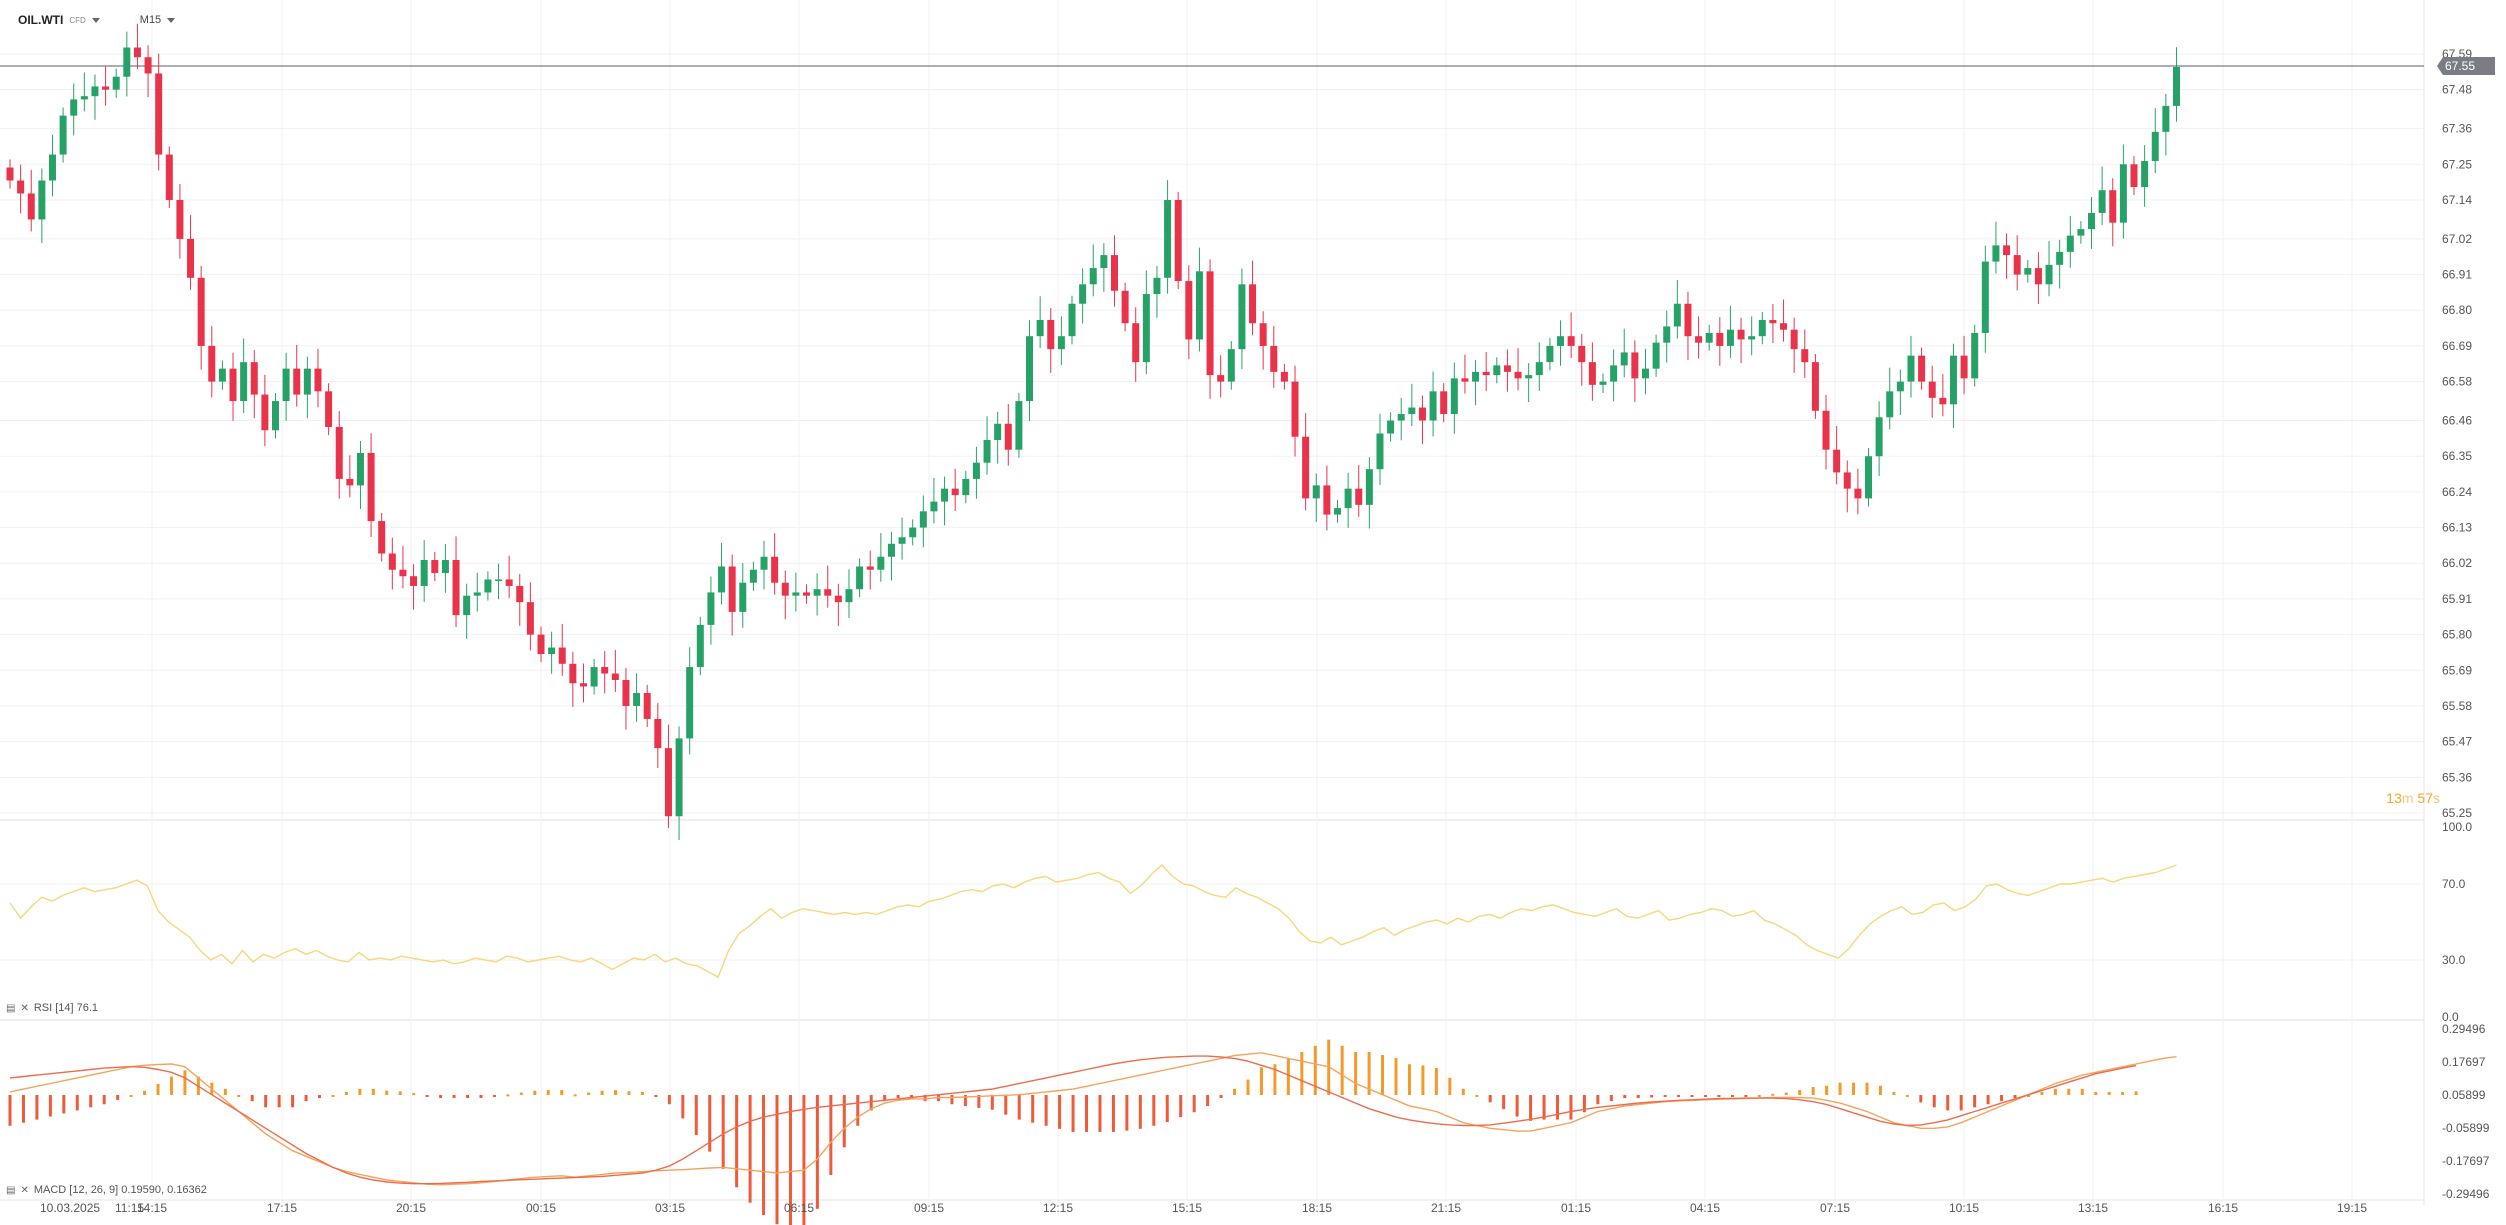  I want to click on price-tick-label: 66.69, so click(2457, 346).